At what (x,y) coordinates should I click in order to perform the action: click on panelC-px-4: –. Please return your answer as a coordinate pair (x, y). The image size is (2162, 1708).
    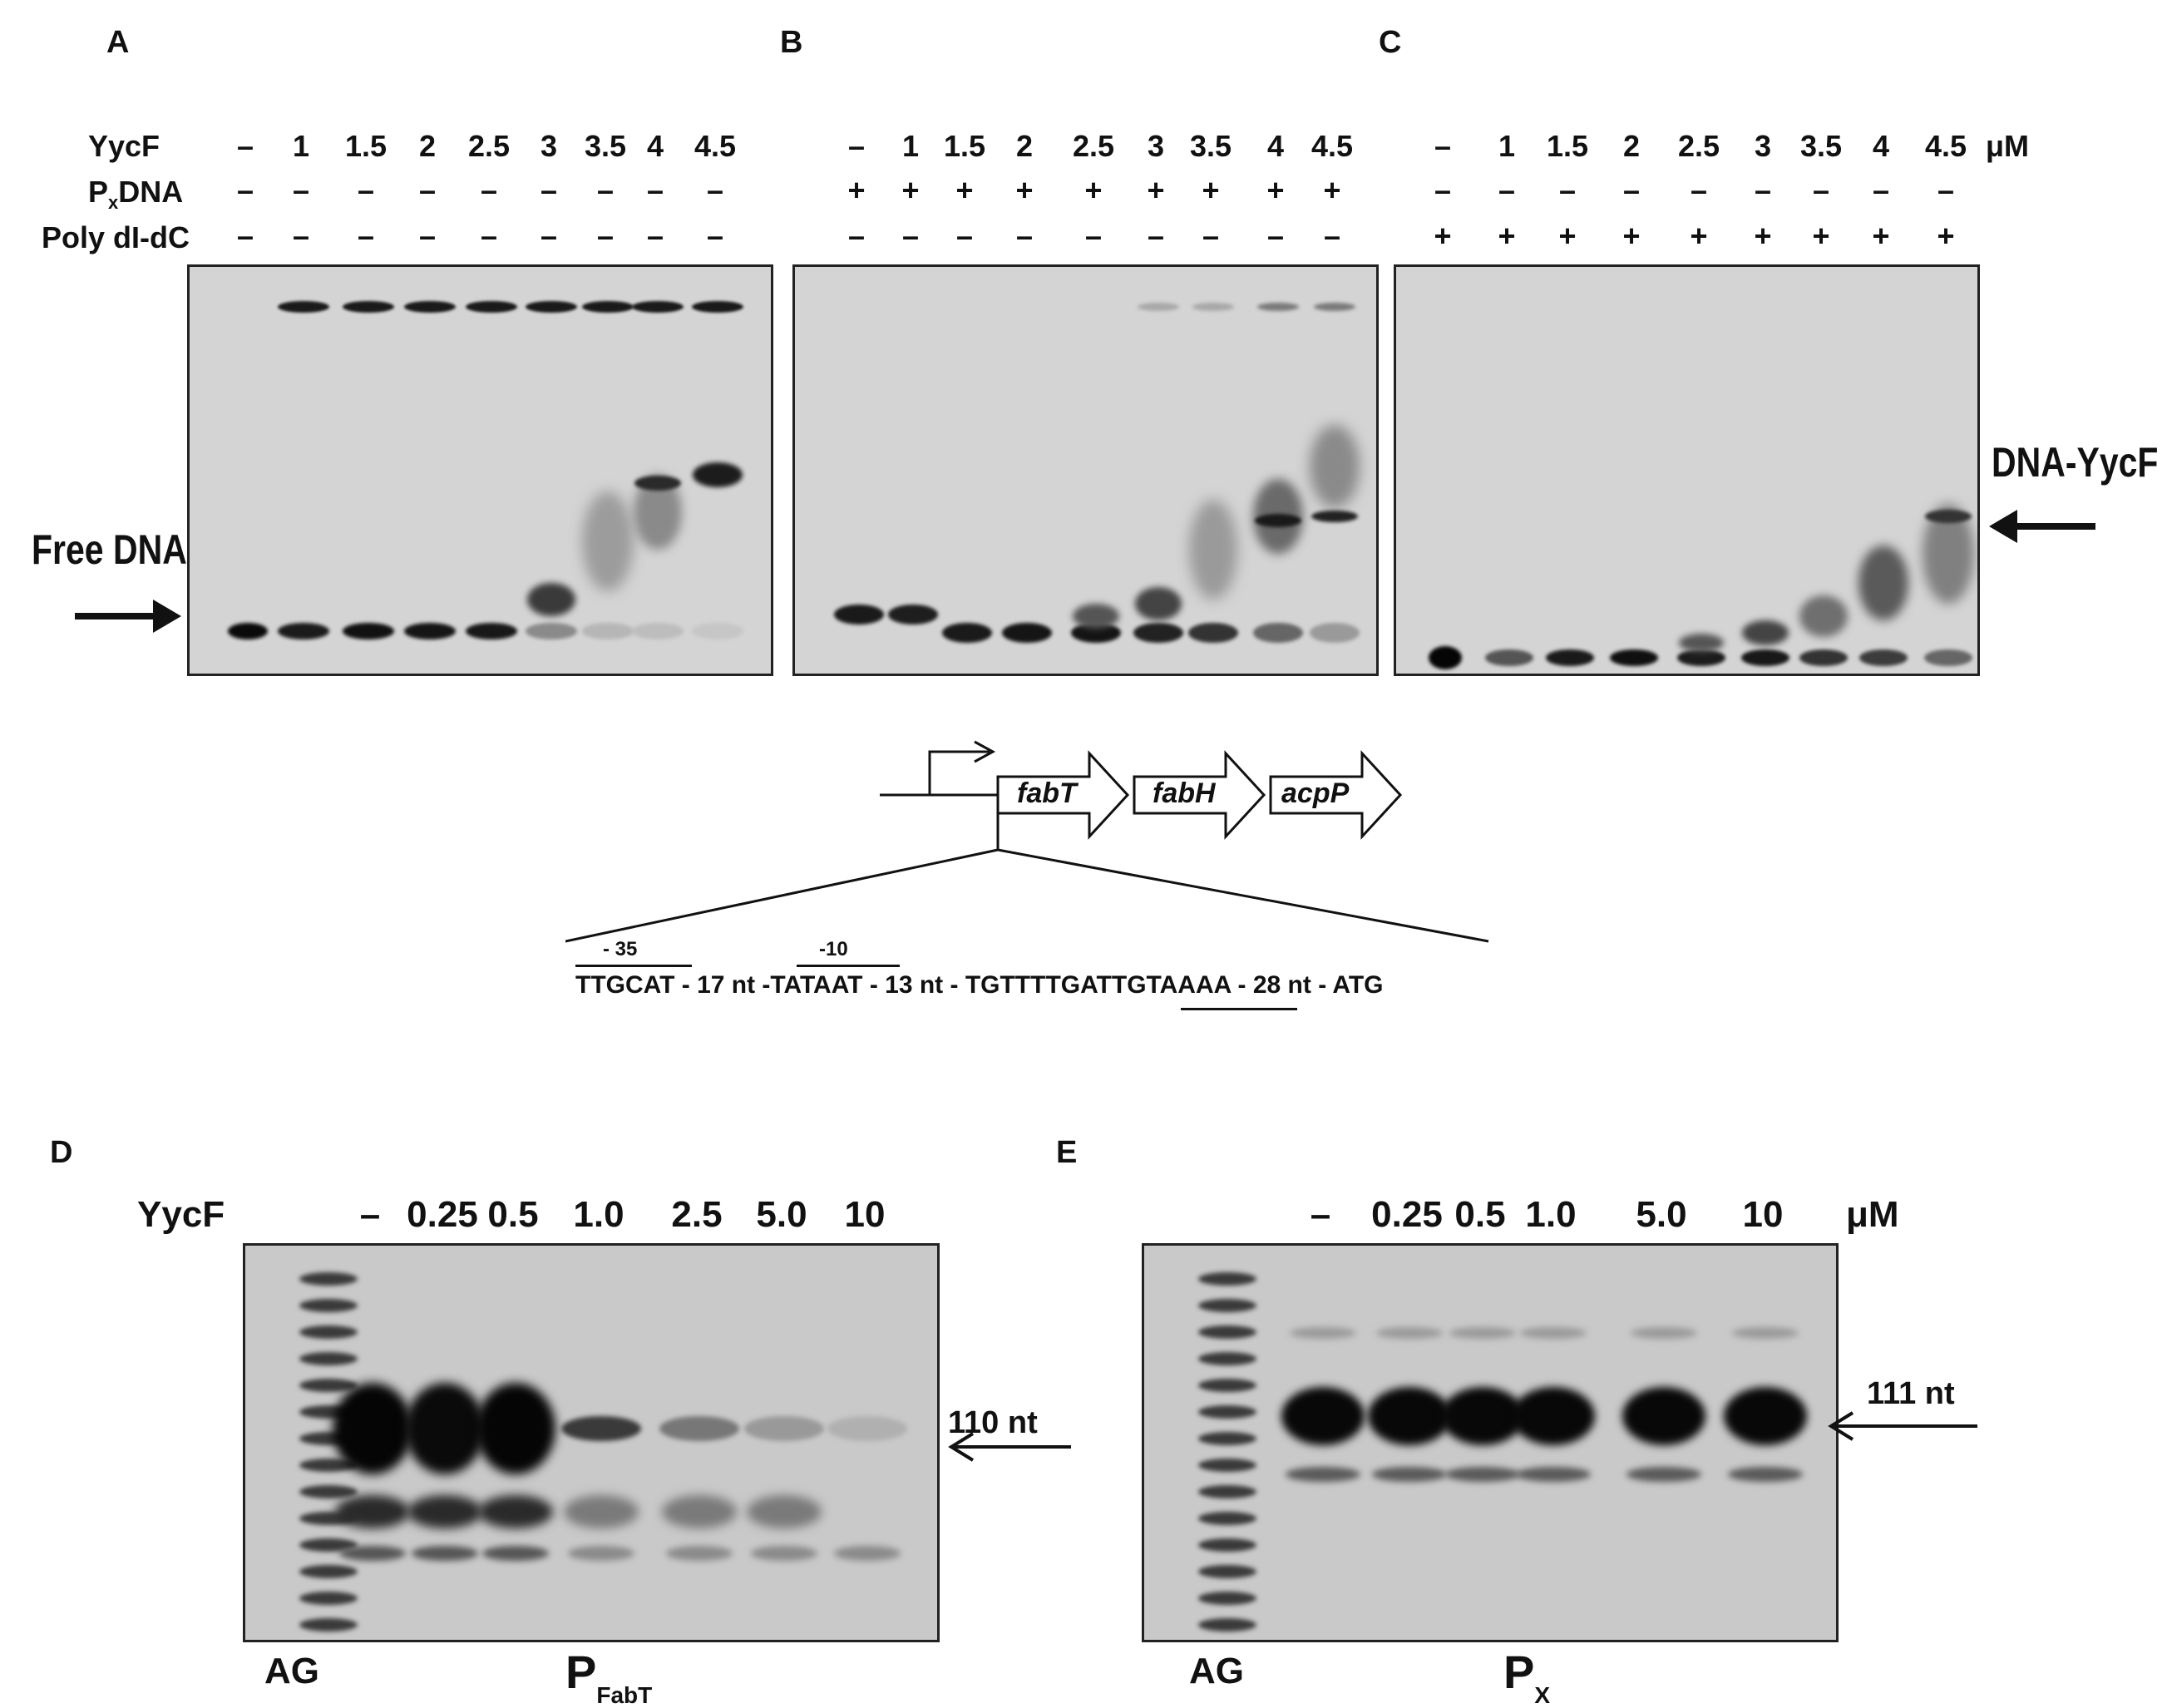
    Looking at the image, I should click on (1699, 190).